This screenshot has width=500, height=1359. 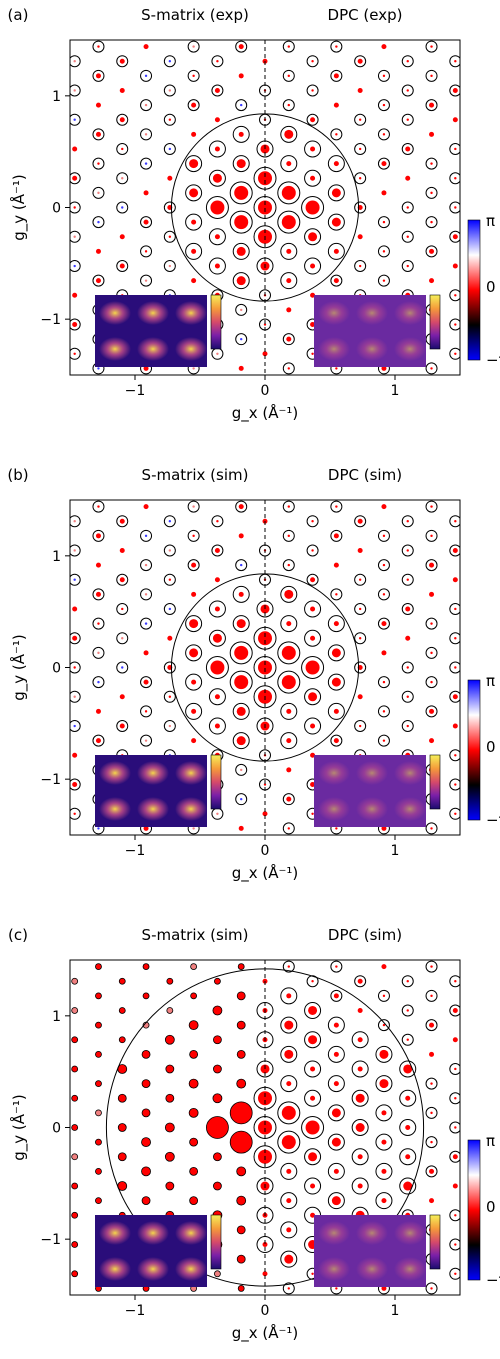 I want to click on inset-colorbar, so click(x=435, y=782).